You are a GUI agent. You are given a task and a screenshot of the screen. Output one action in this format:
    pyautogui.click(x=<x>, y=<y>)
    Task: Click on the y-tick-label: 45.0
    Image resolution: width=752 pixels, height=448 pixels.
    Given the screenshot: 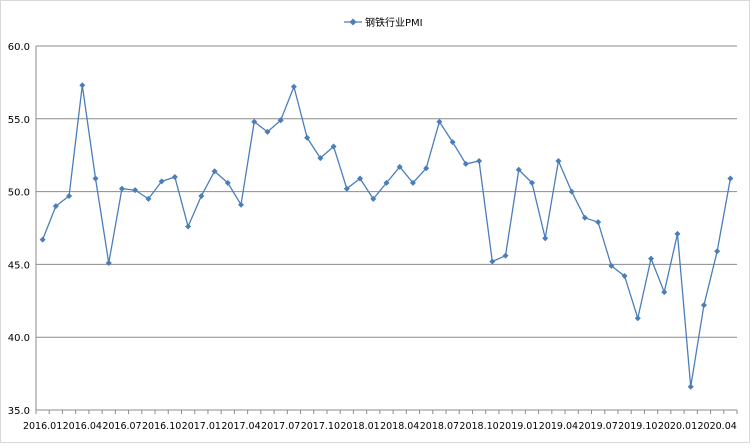 What is the action you would take?
    pyautogui.click(x=19, y=265)
    